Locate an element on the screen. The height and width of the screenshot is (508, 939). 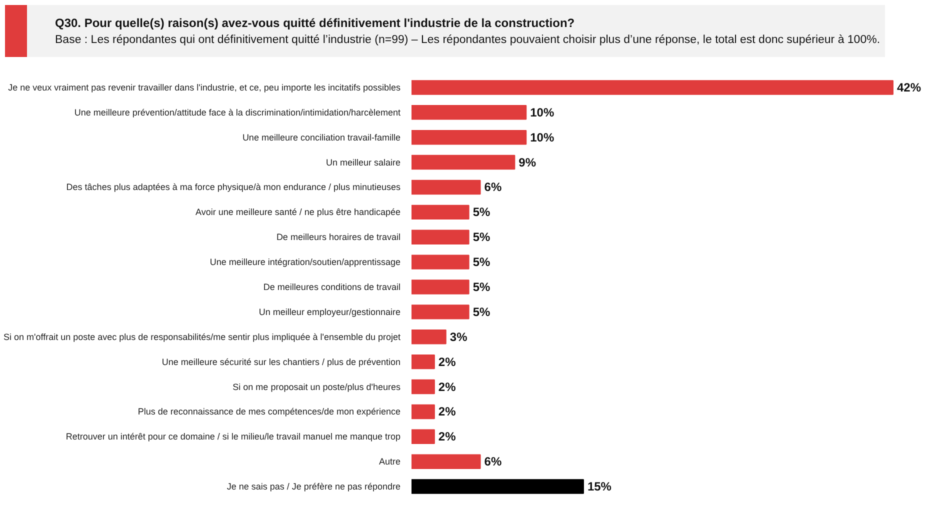
y-tick-label: Avoir une meilleure santé / ne plus être handicapée is located at coordinates (298, 212).